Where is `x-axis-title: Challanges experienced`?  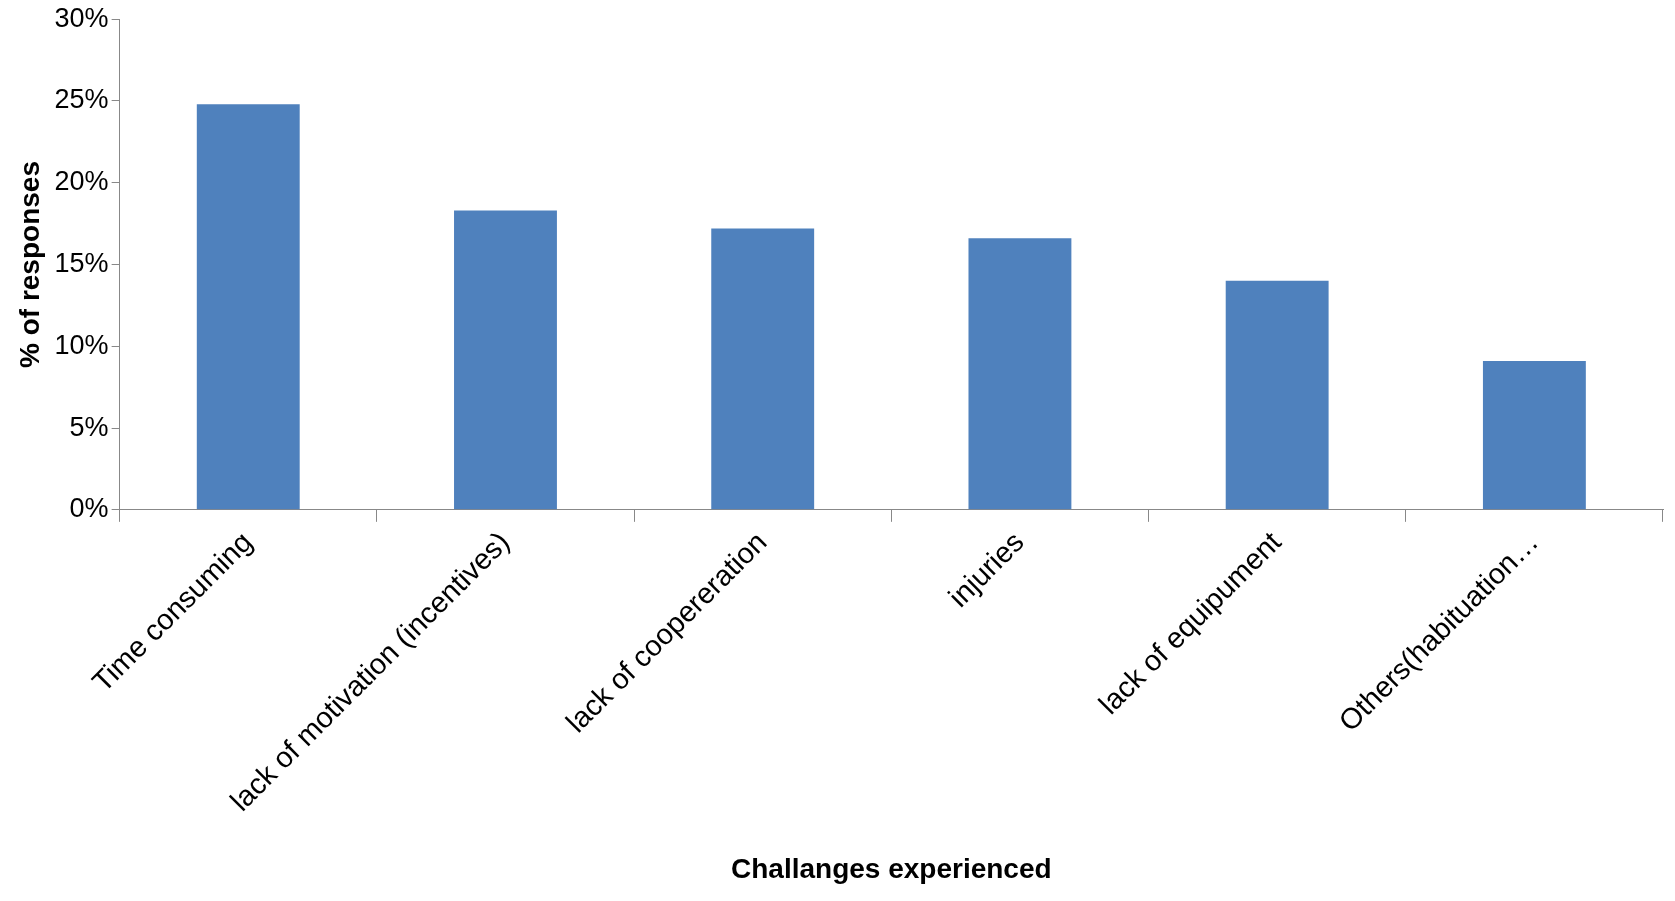
x-axis-title: Challanges experienced is located at coordinates (891, 868).